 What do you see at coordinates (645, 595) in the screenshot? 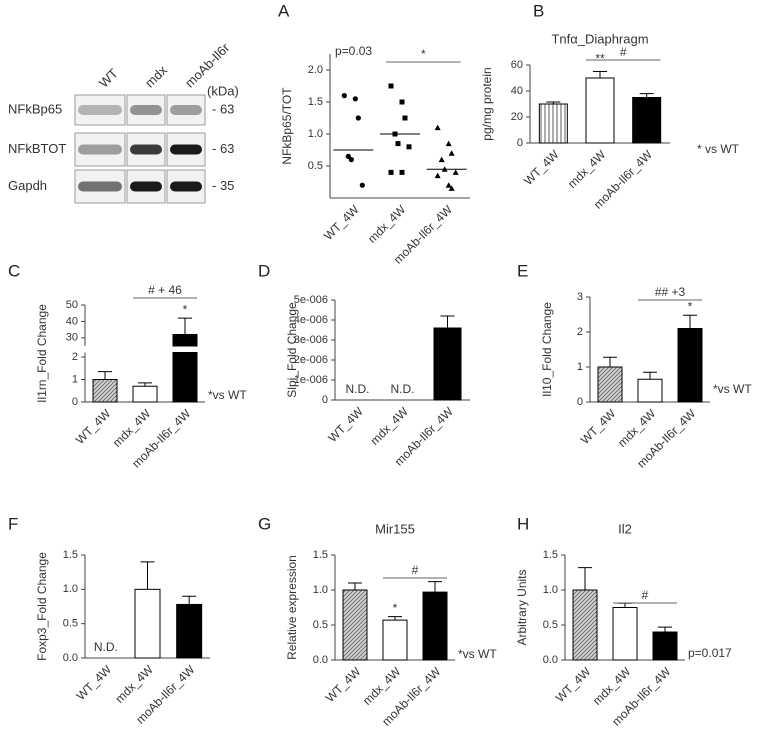
I see `annotation: #` at bounding box center [645, 595].